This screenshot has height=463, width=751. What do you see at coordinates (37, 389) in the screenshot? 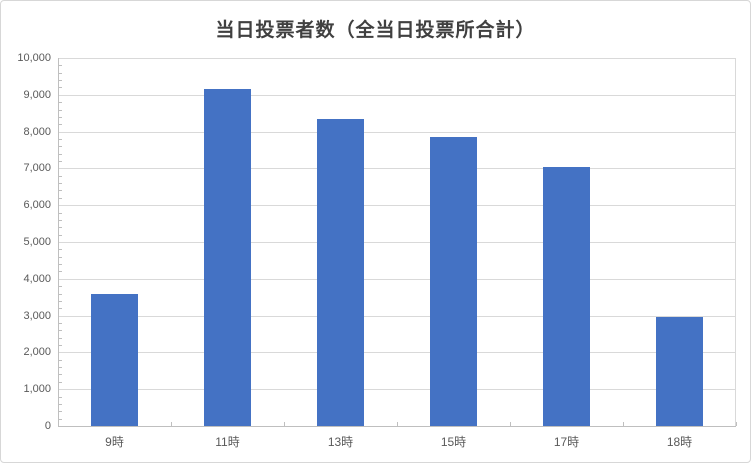
I see `y-axis-label: 1,000` at bounding box center [37, 389].